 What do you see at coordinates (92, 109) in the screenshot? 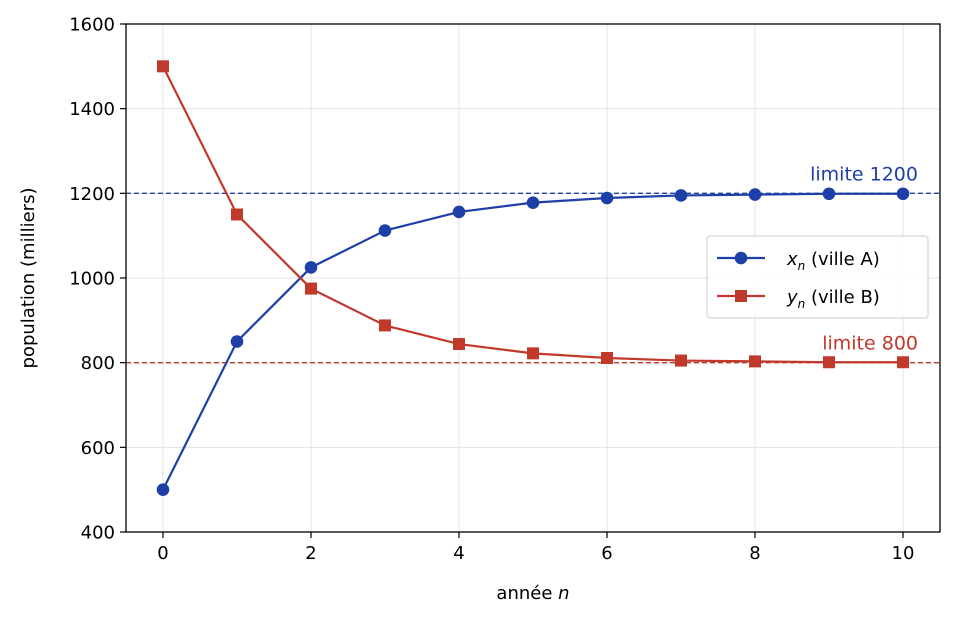
I see `y-tick-label: 1400` at bounding box center [92, 109].